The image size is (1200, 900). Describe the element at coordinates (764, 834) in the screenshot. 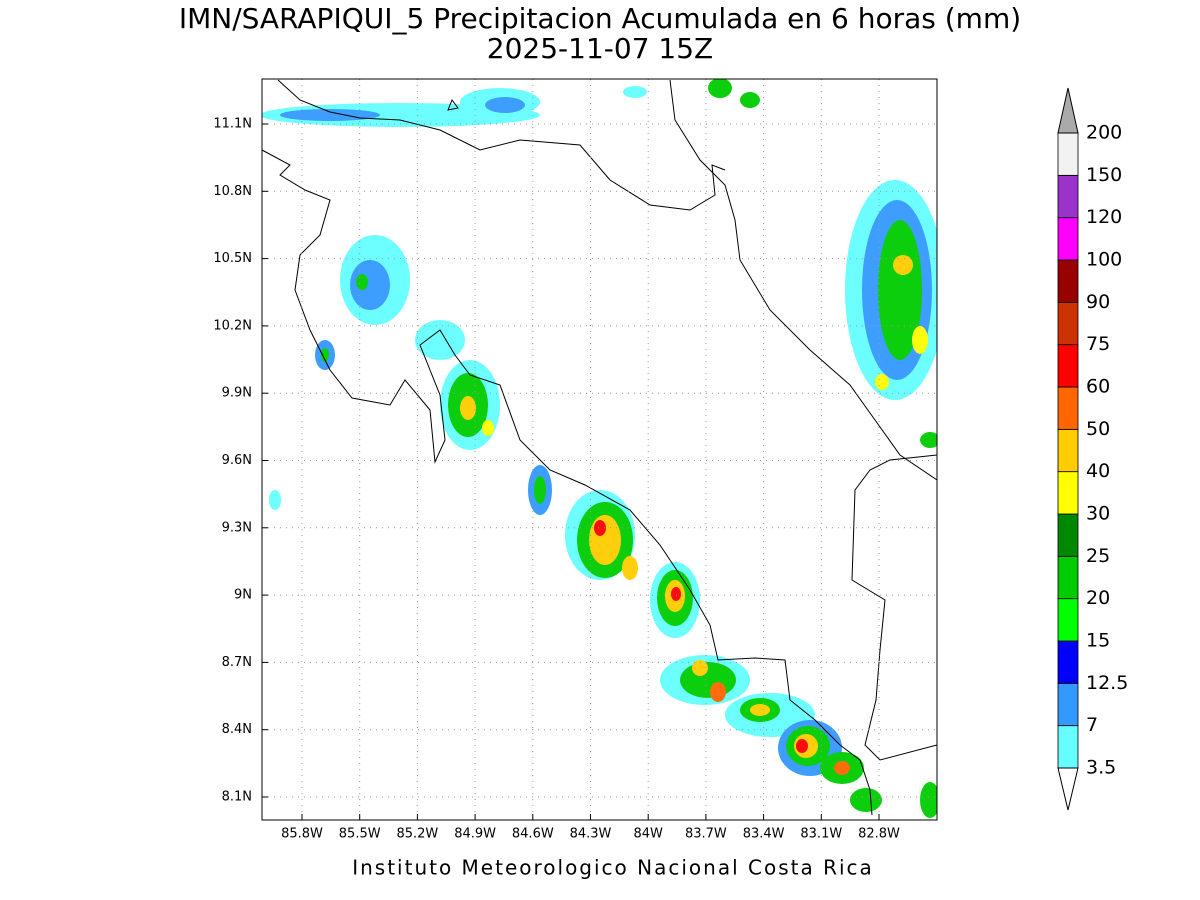

I see `lon-tick-label: 83.4W` at that location.